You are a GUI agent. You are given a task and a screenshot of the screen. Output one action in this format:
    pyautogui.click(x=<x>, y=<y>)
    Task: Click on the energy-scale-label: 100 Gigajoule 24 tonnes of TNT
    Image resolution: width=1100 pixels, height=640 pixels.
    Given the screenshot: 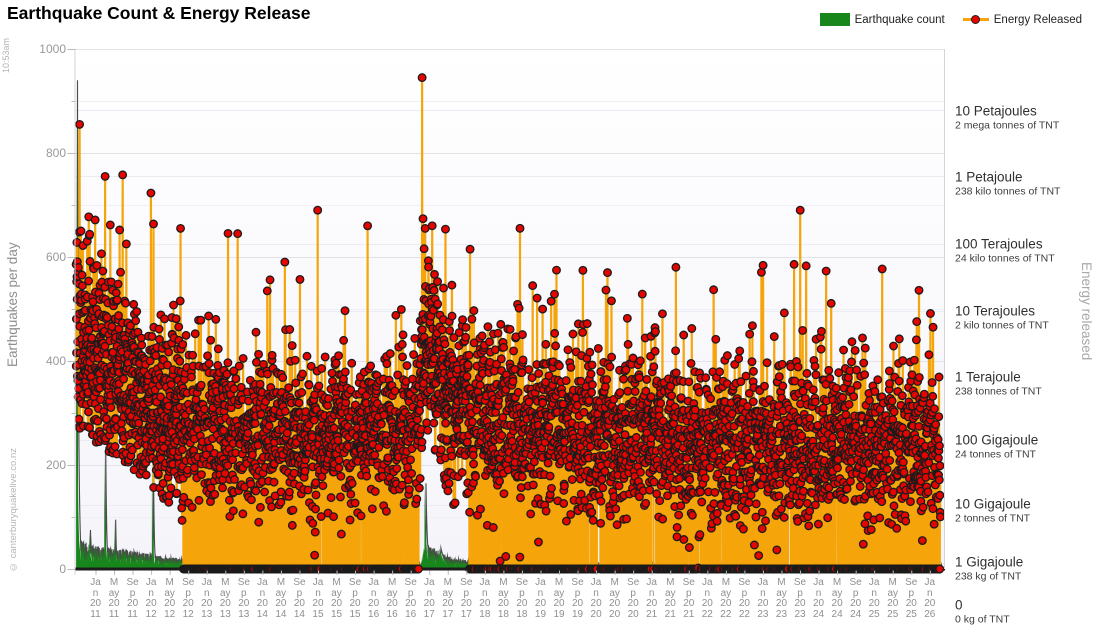 What is the action you would take?
    pyautogui.click(x=1027, y=447)
    